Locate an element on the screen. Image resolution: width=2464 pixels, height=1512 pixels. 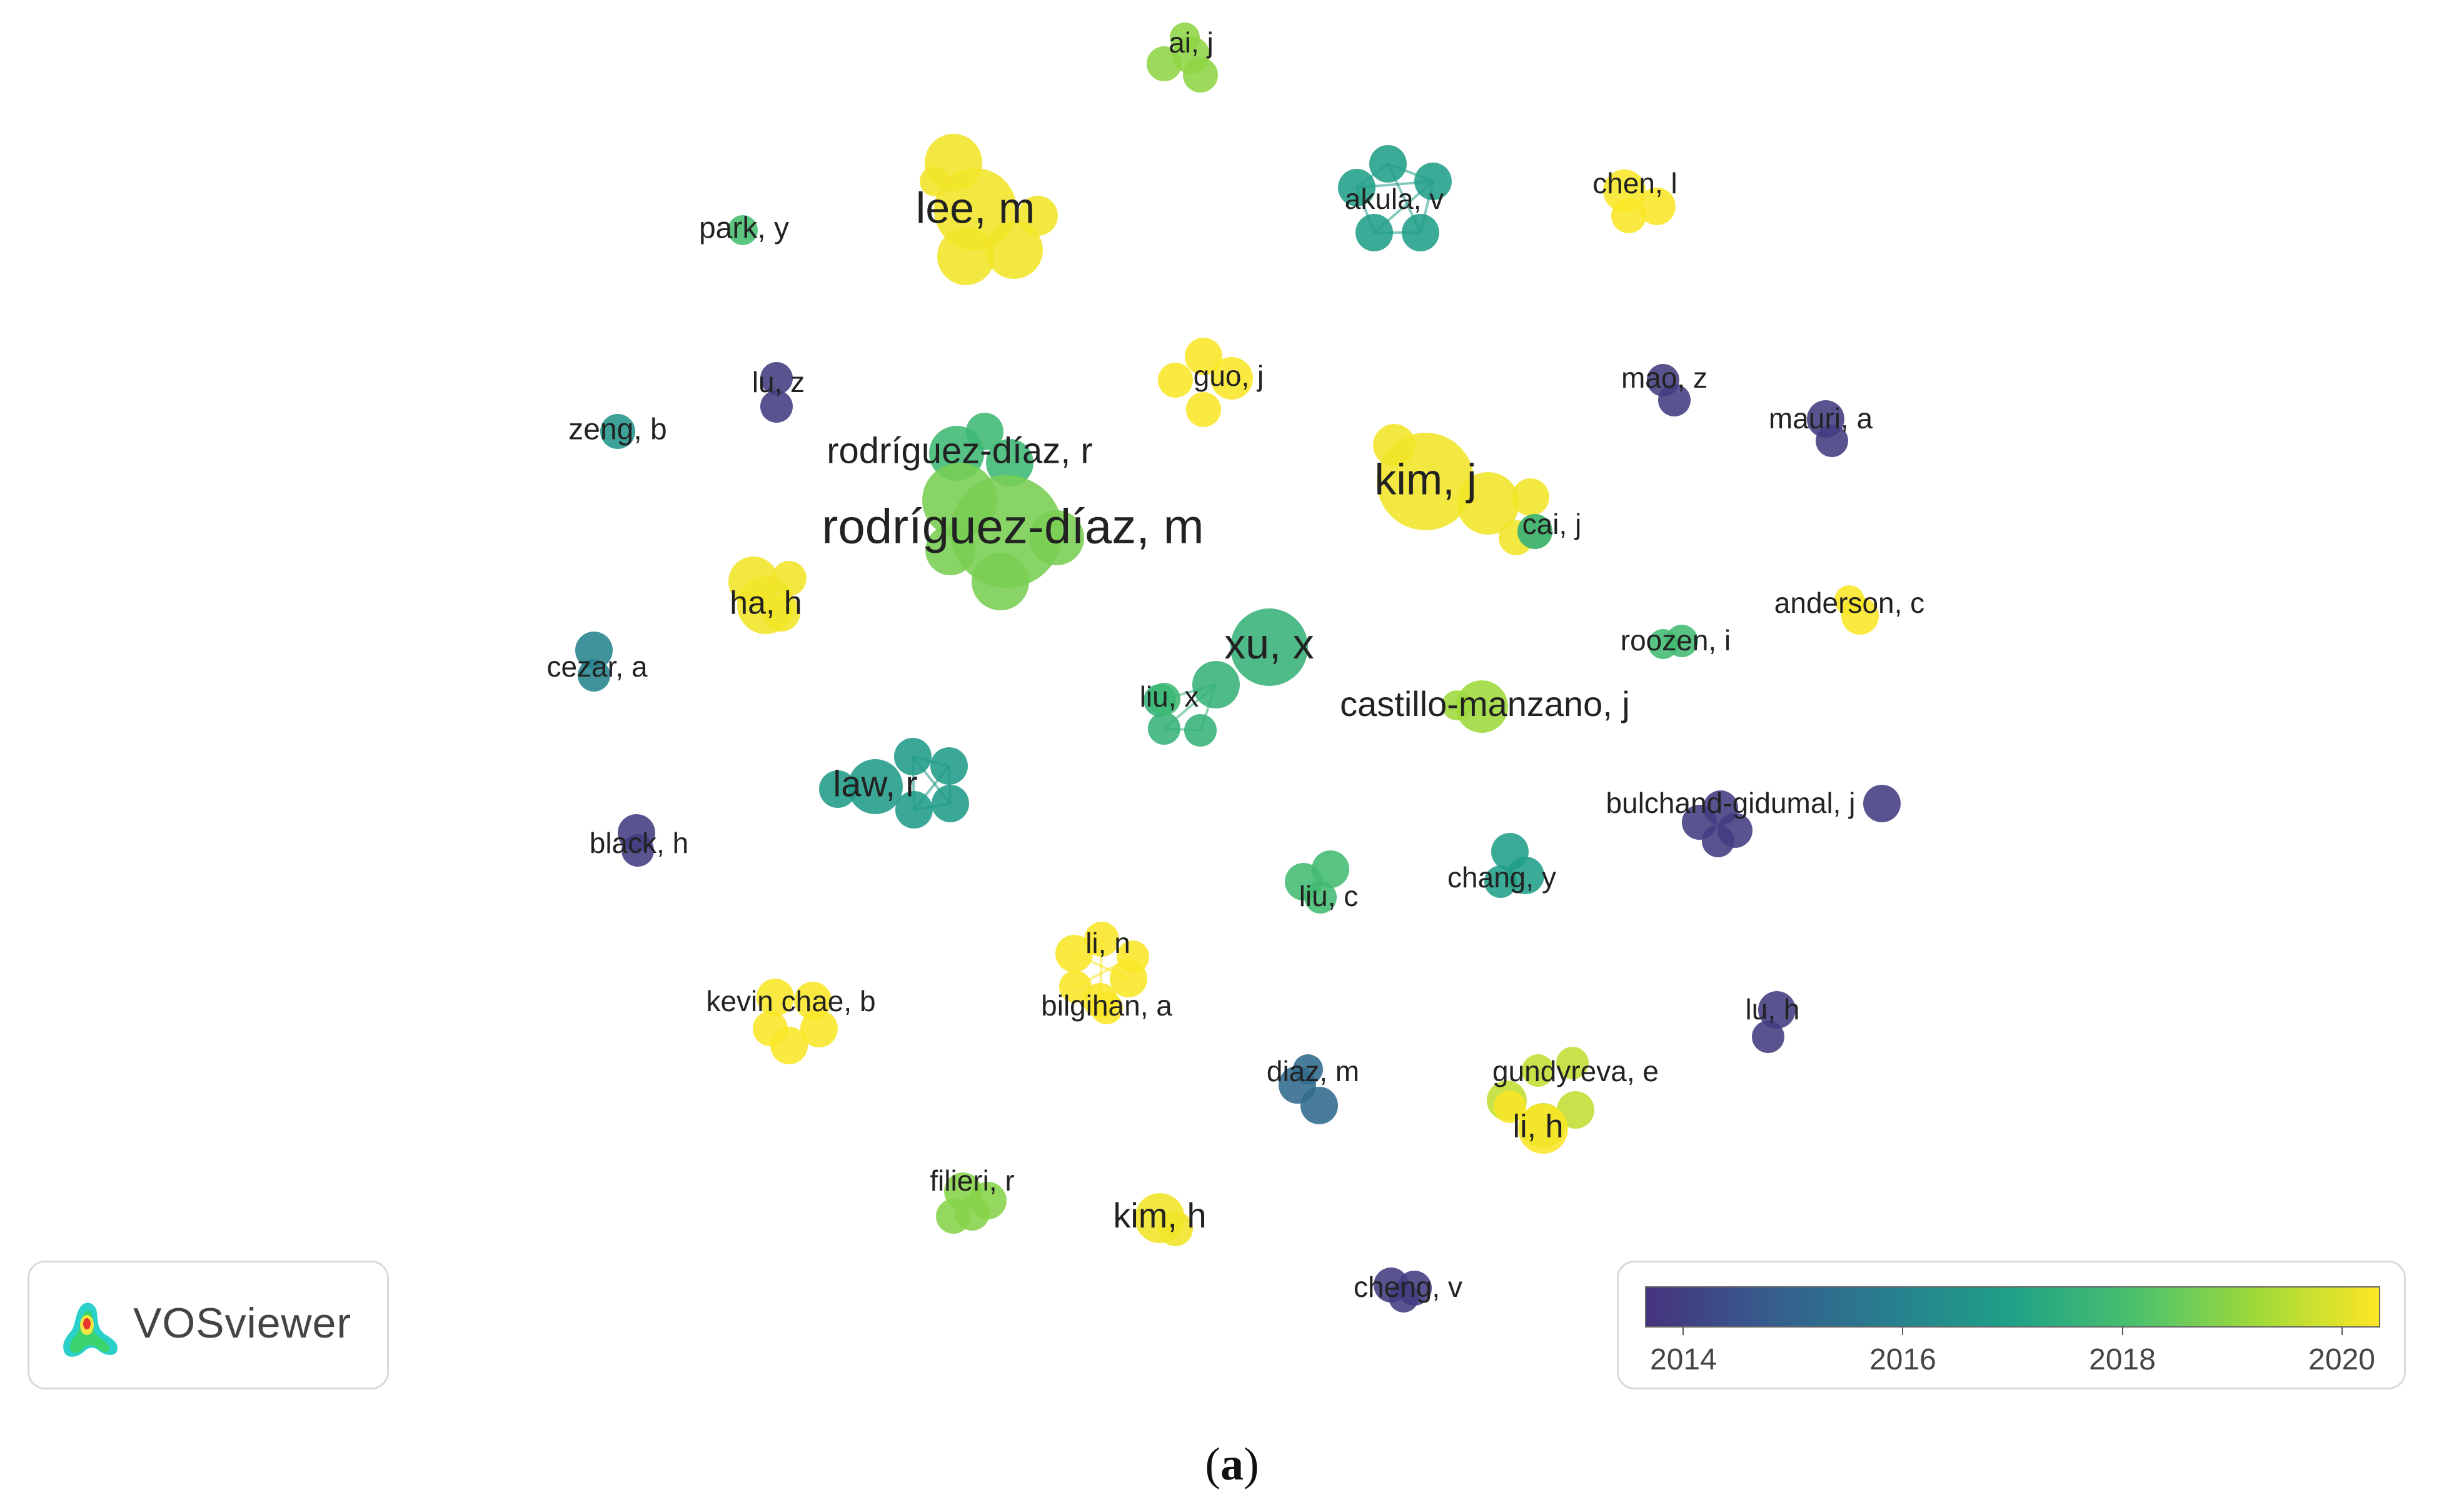
author-label-roozen-i: roozen, i is located at coordinates (1676, 641).